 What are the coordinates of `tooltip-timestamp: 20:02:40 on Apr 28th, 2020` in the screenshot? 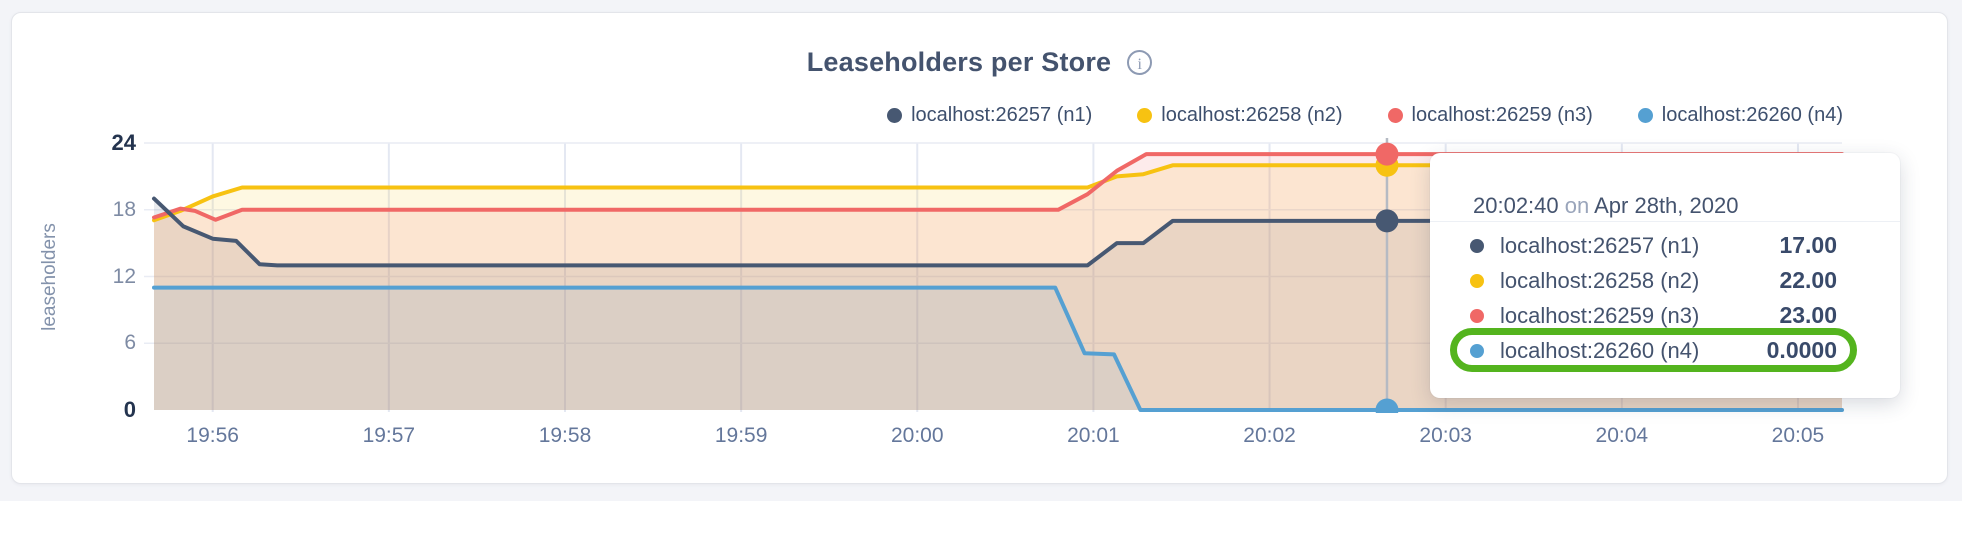 It's located at (1605, 206).